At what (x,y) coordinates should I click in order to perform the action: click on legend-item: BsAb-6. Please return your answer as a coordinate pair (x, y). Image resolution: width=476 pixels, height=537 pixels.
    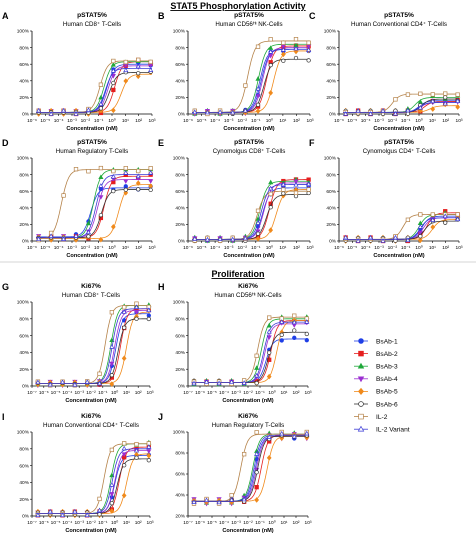
    Looking at the image, I should click on (376, 404).